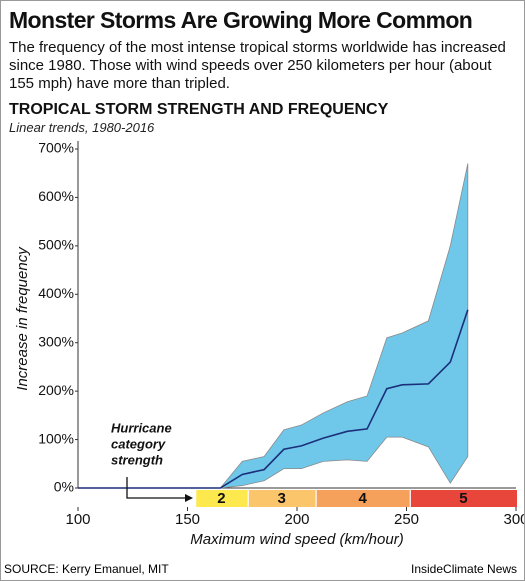 Image resolution: width=525 pixels, height=581 pixels. I want to click on y-tick-label: 600%, so click(56, 196).